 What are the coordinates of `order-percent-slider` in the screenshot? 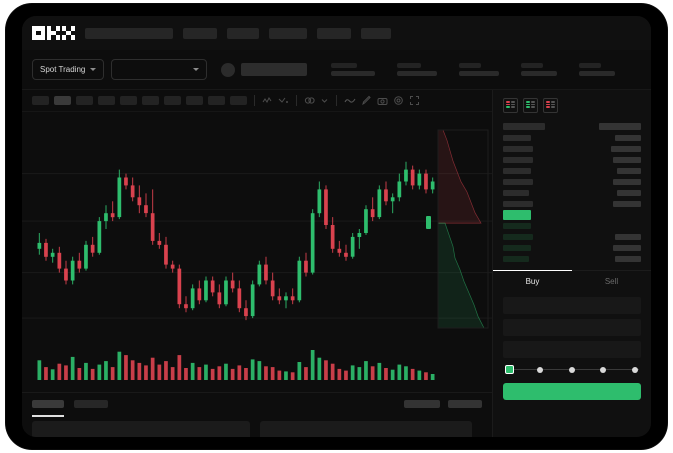 It's located at (572, 370).